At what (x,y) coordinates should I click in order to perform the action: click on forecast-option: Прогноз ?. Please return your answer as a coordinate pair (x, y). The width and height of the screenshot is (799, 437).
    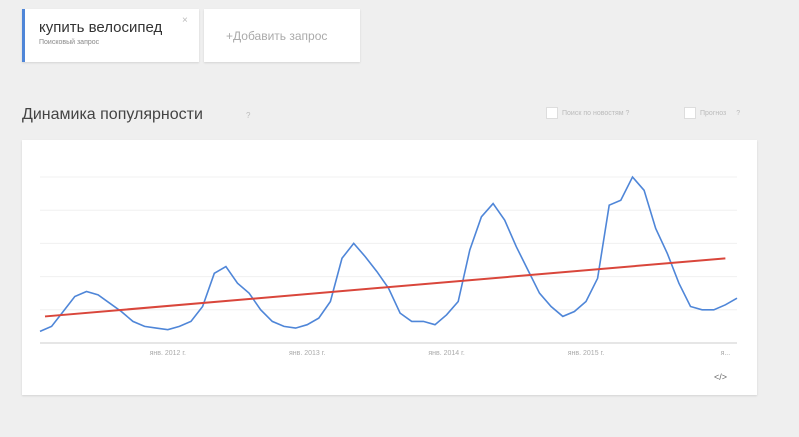
    Looking at the image, I should click on (712, 113).